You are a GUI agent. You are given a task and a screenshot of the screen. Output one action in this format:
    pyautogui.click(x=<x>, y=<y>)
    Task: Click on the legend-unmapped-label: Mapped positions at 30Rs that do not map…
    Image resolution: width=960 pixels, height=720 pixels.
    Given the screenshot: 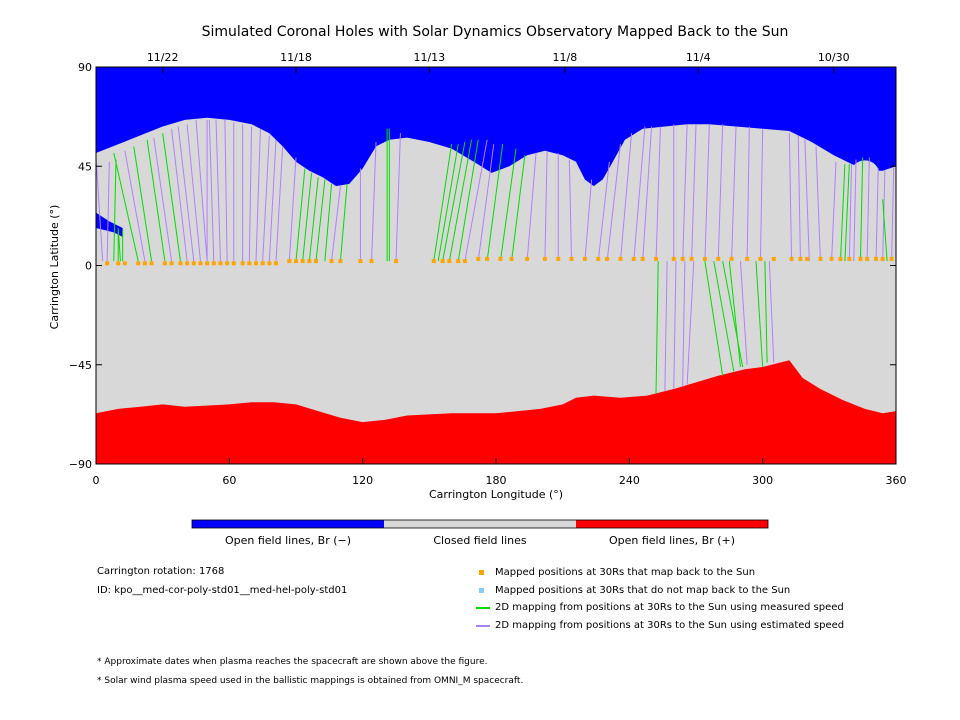 What is the action you would take?
    pyautogui.click(x=643, y=590)
    